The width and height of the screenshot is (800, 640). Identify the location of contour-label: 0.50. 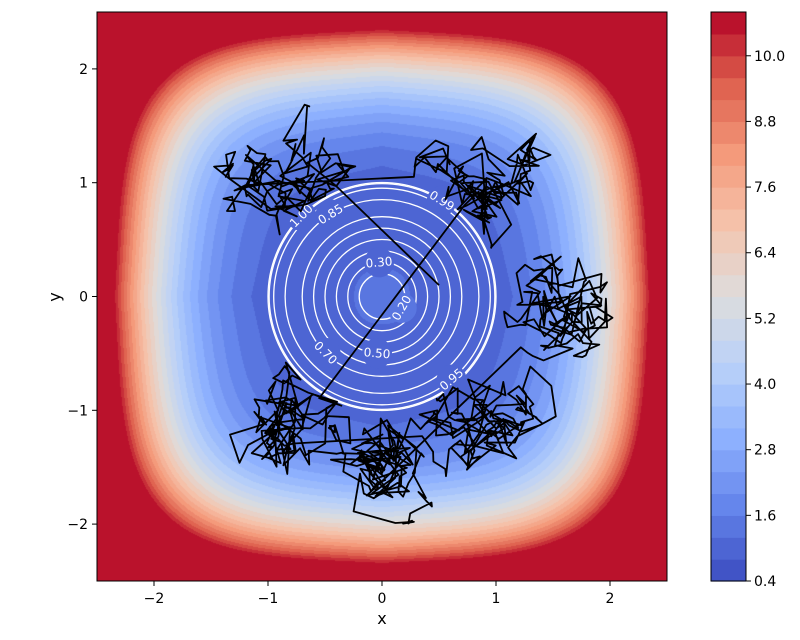
(377, 353).